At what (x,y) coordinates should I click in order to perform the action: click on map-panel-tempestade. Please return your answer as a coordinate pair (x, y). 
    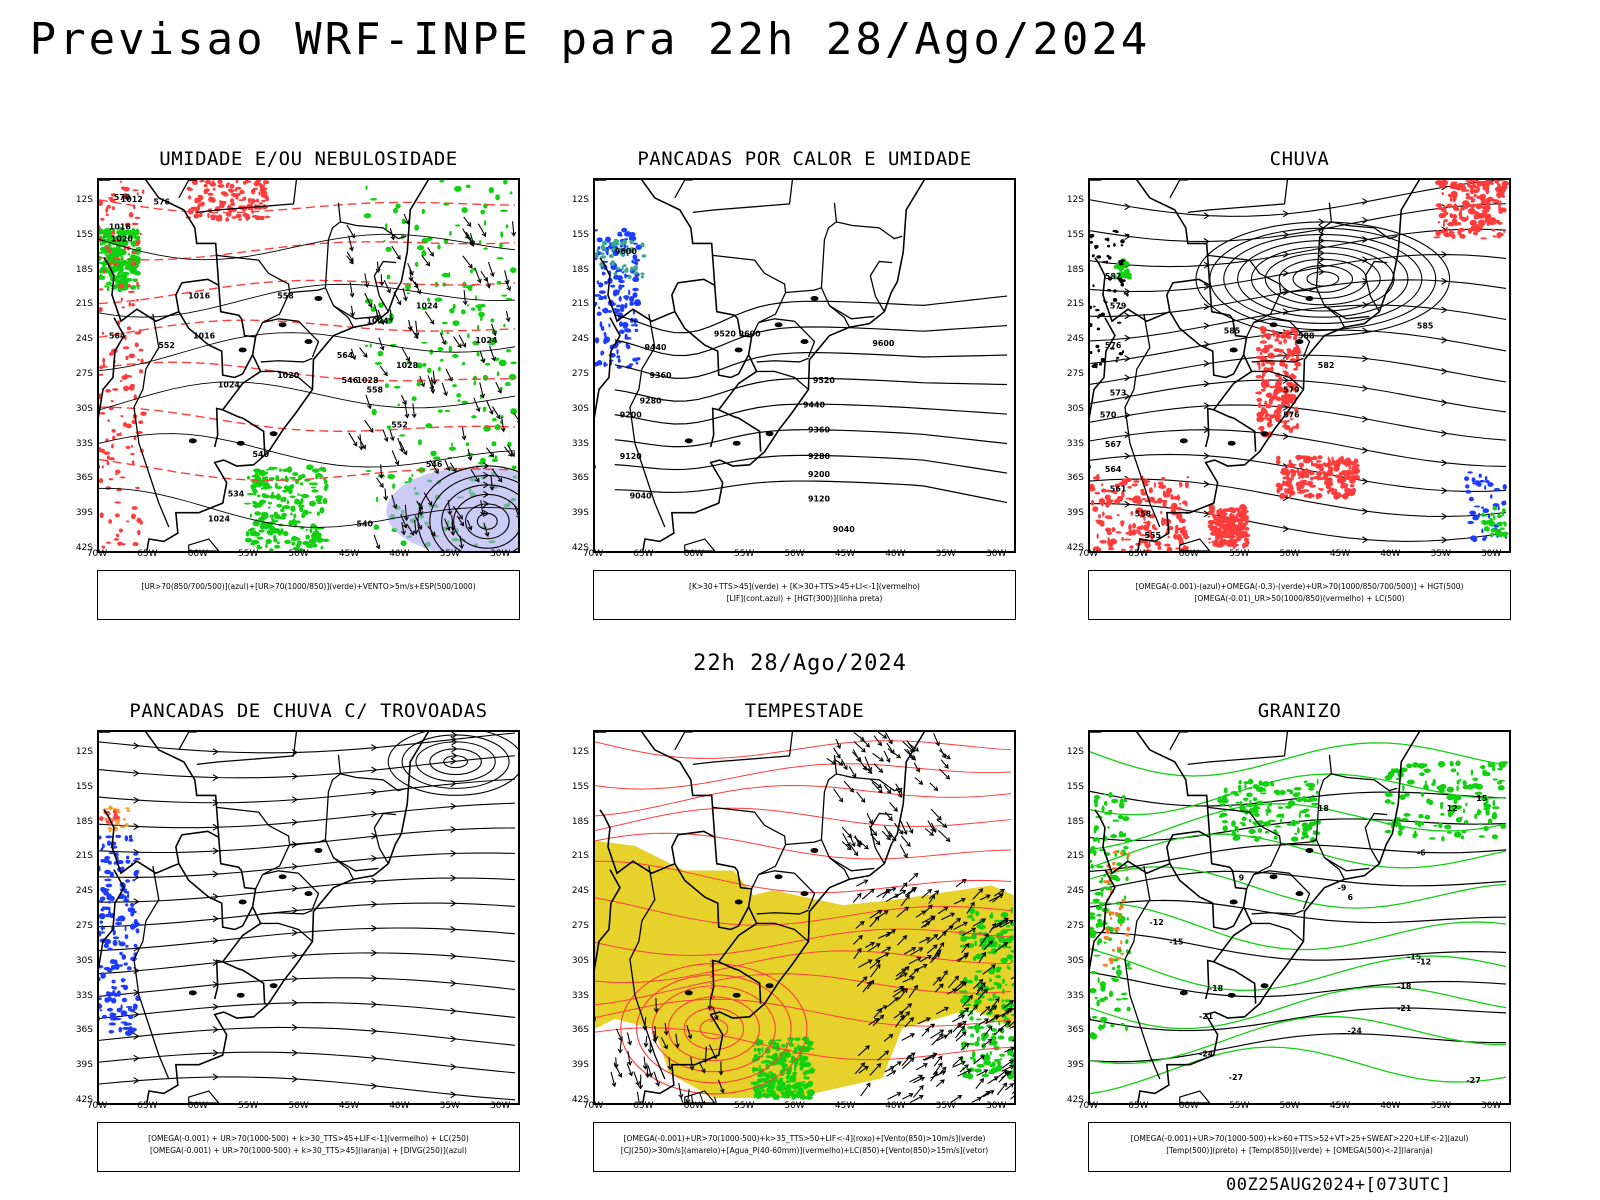
    Looking at the image, I should click on (804, 917).